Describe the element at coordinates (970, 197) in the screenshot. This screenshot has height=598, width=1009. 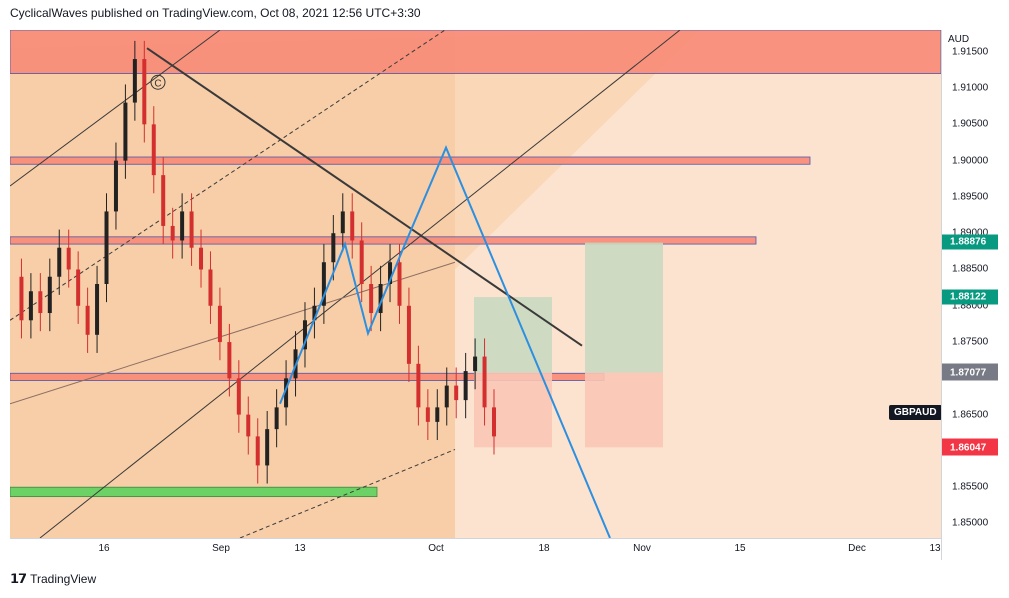
I see `y-tick: 1.89500` at that location.